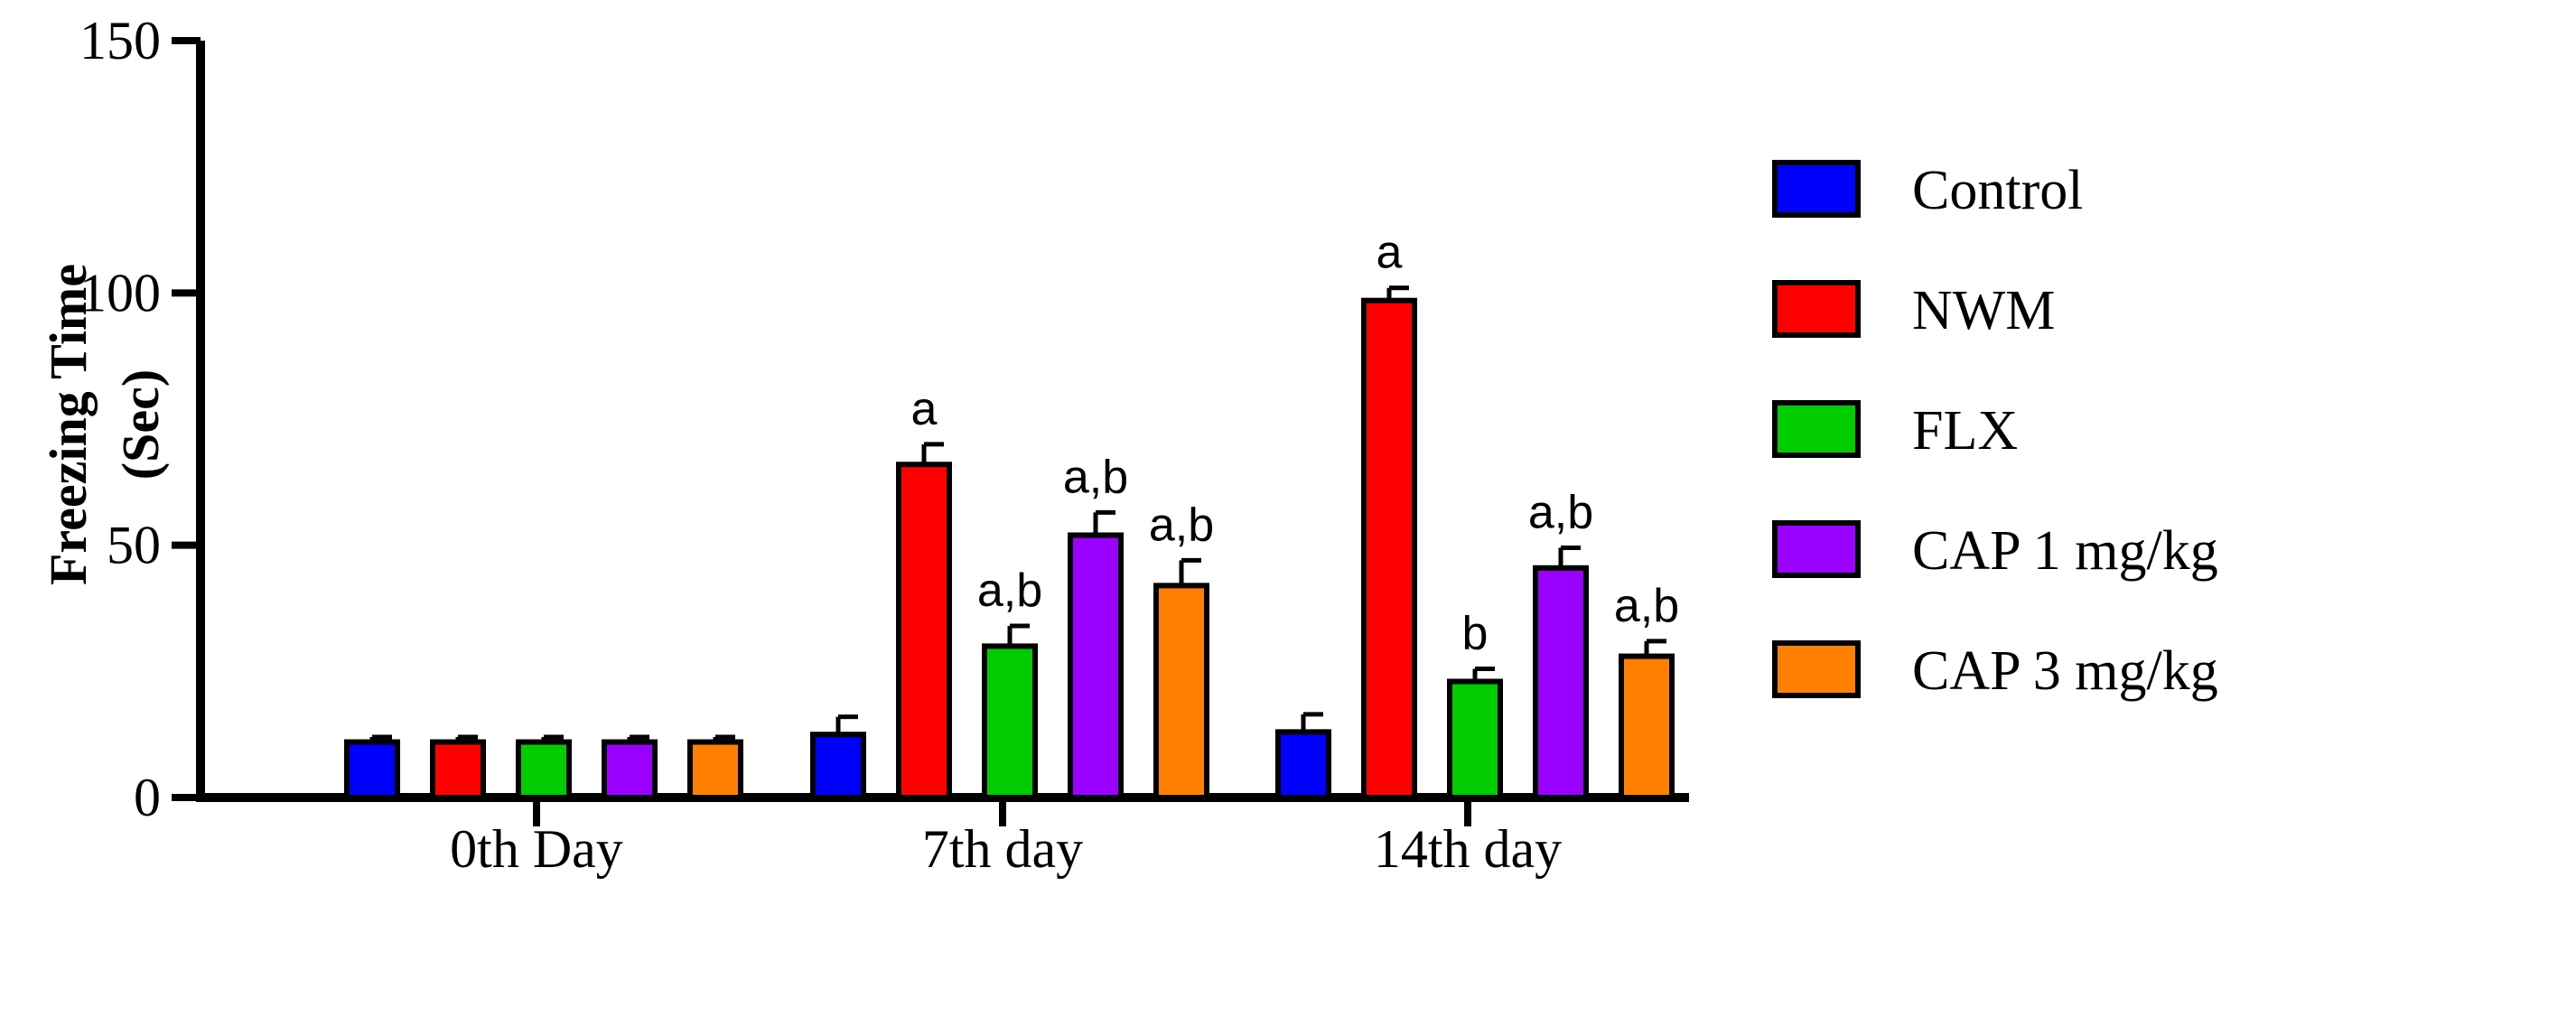 The height and width of the screenshot is (1017, 2576). Describe the element at coordinates (147, 797) in the screenshot. I see `y-tick-label: 0` at that location.